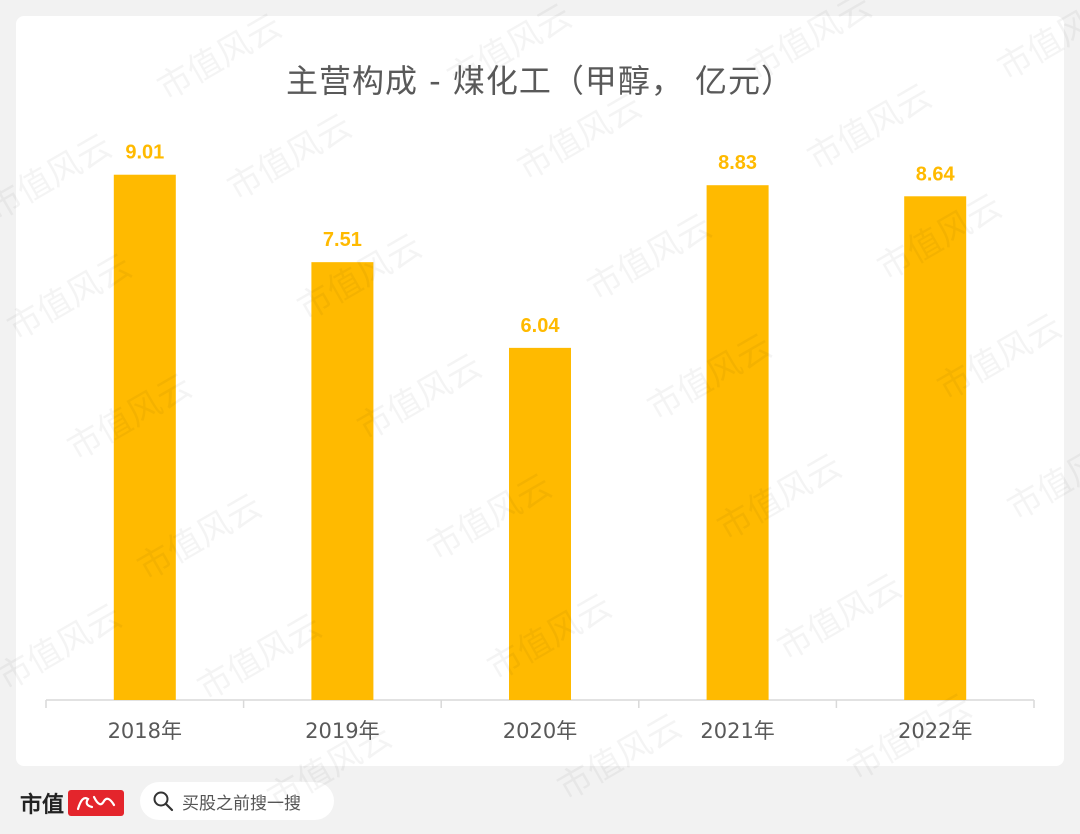 The width and height of the screenshot is (1080, 834). I want to click on x-tick-label: 2021年, so click(737, 731).